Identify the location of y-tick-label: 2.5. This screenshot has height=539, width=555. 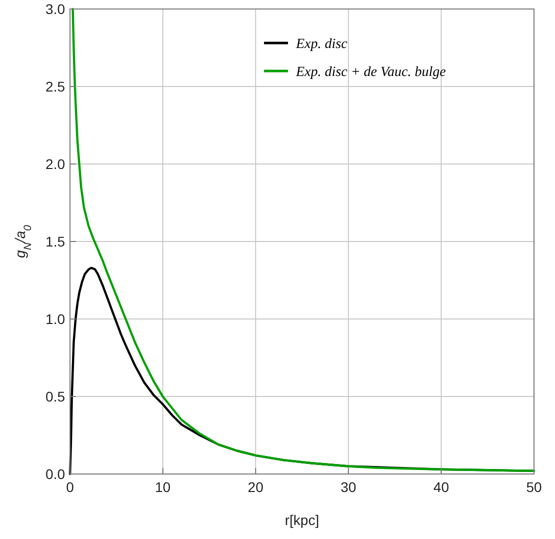
(56, 86).